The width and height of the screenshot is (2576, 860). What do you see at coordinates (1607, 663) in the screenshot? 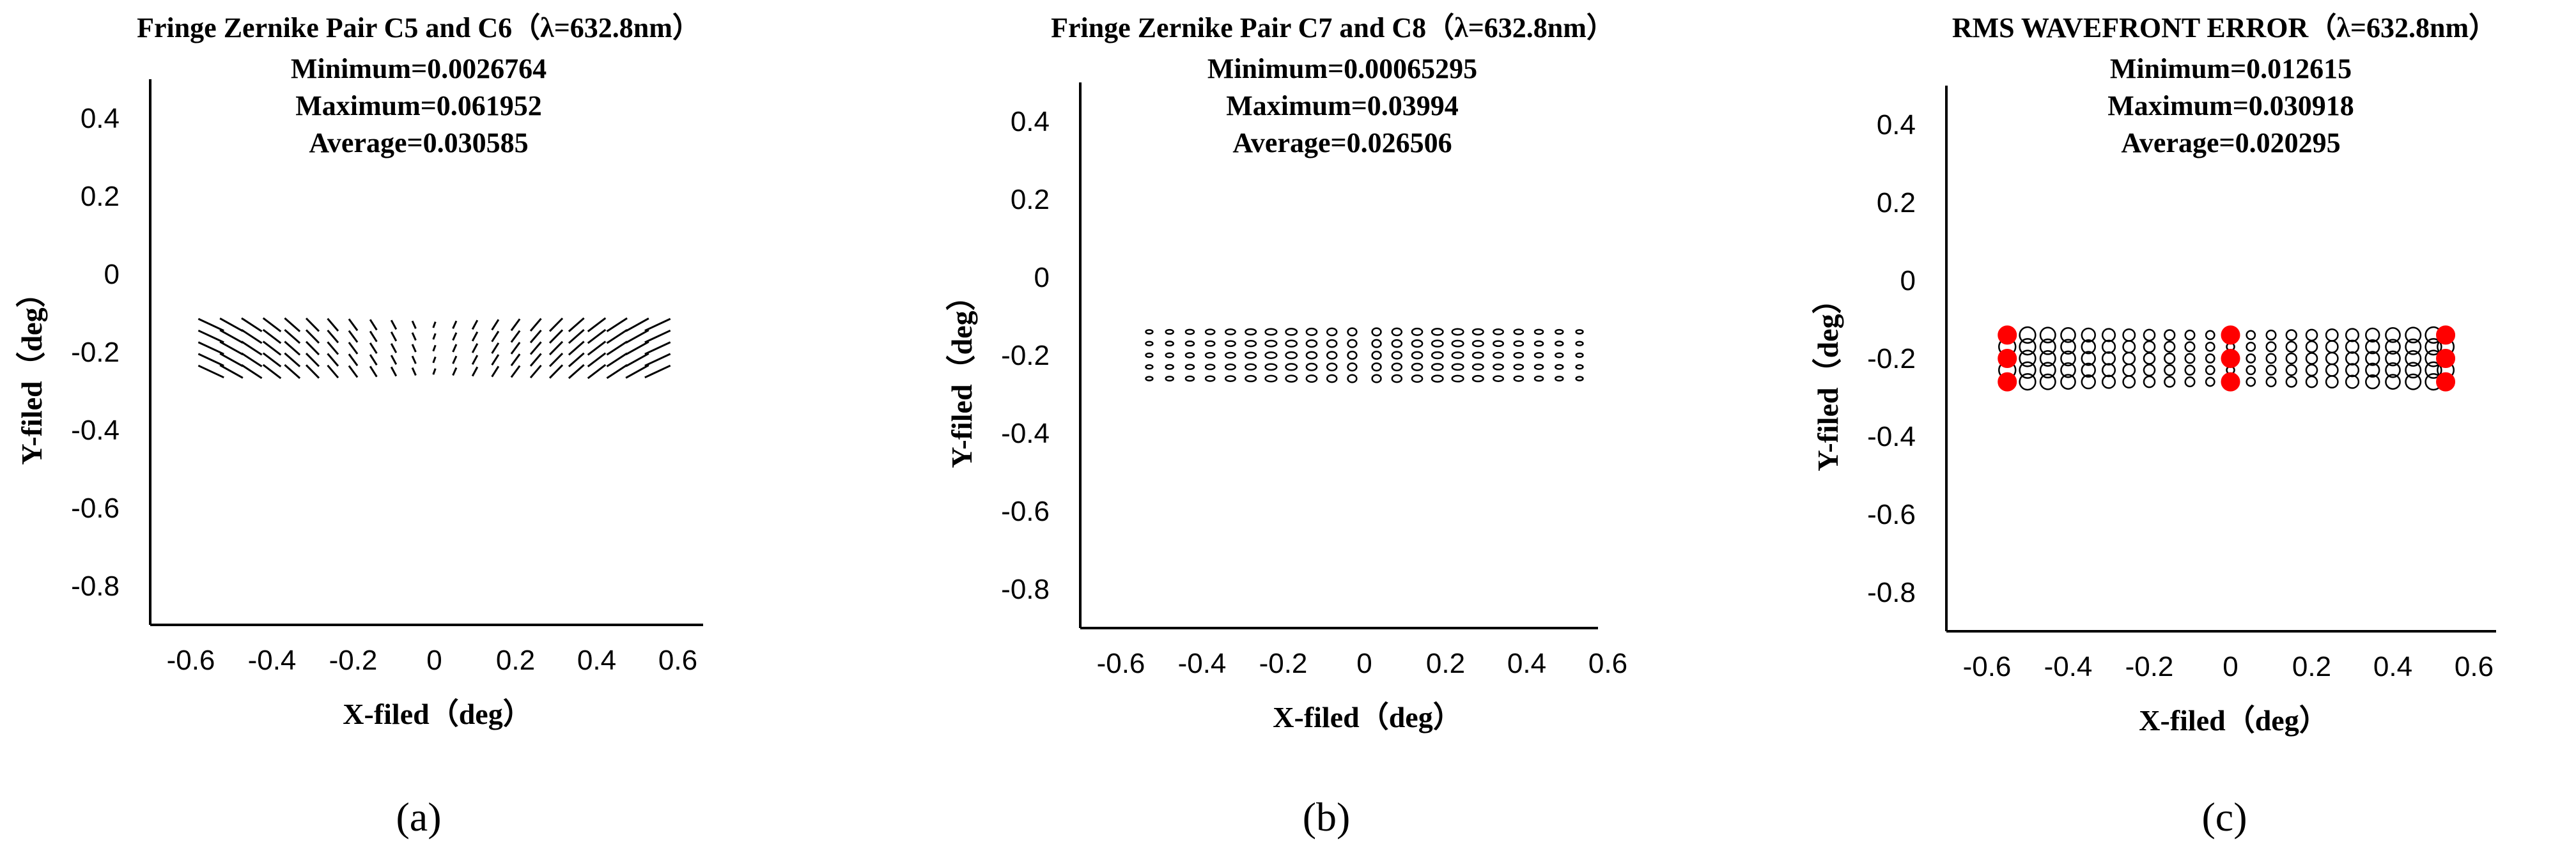
I see `x-tick-label: 0.6` at bounding box center [1607, 663].